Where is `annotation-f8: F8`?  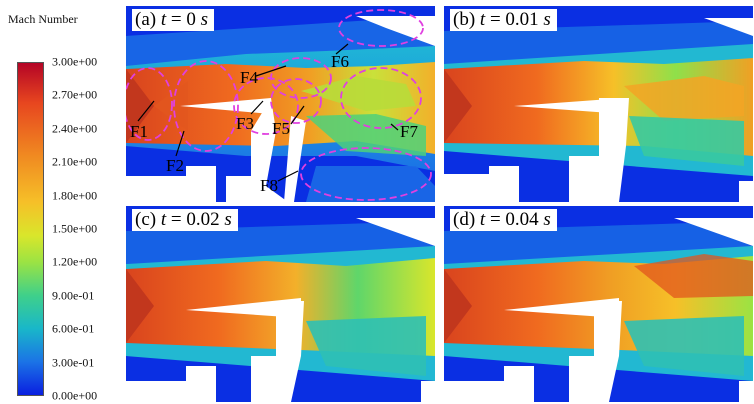
annotation-f8: F8 is located at coordinates (269, 185).